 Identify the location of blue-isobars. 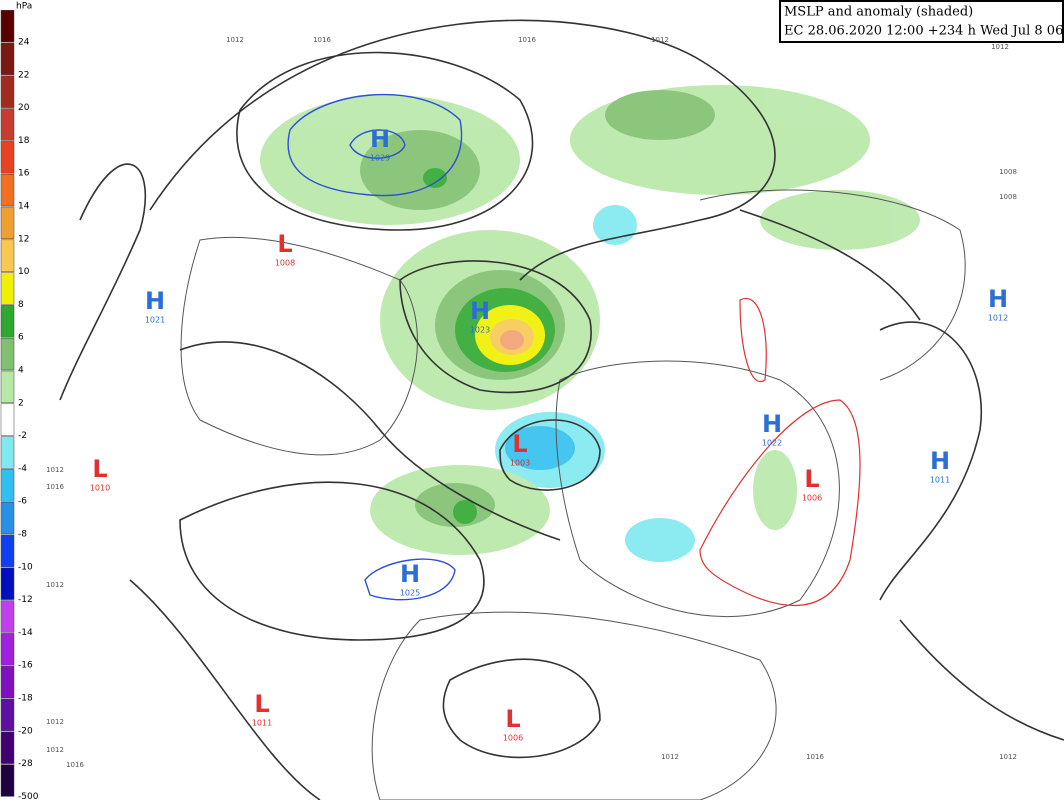
(375, 347).